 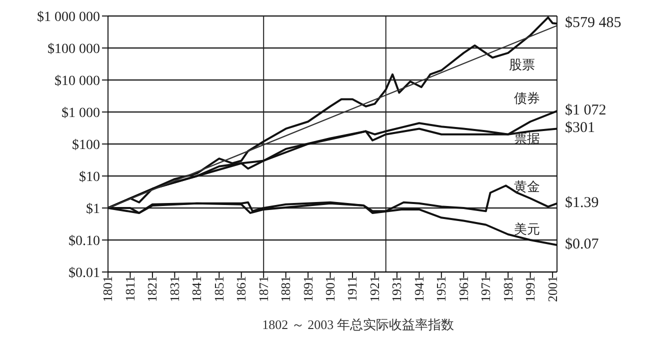 I want to click on y-tick-label: $100 000, so click(x=74, y=49).